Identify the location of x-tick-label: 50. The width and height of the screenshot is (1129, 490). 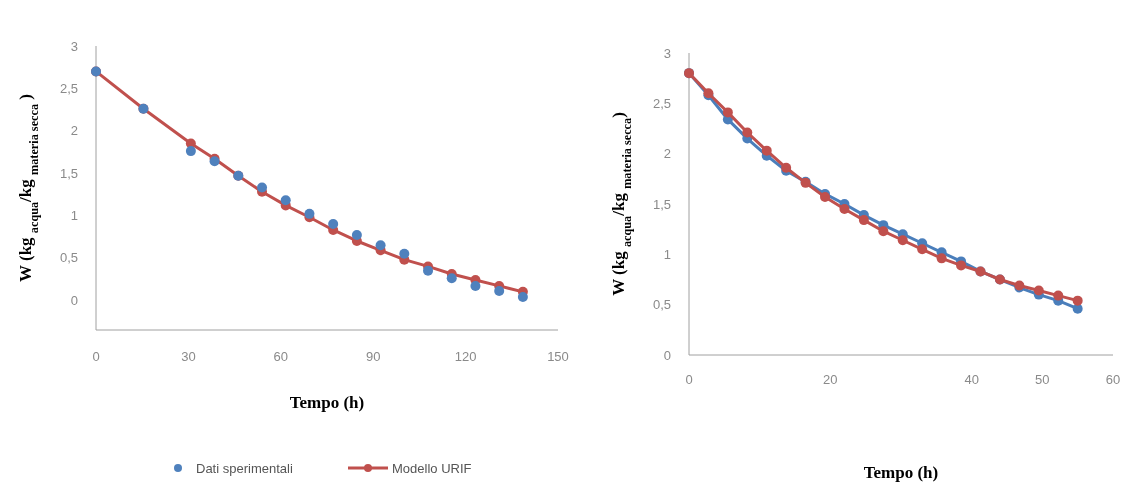
(1042, 379).